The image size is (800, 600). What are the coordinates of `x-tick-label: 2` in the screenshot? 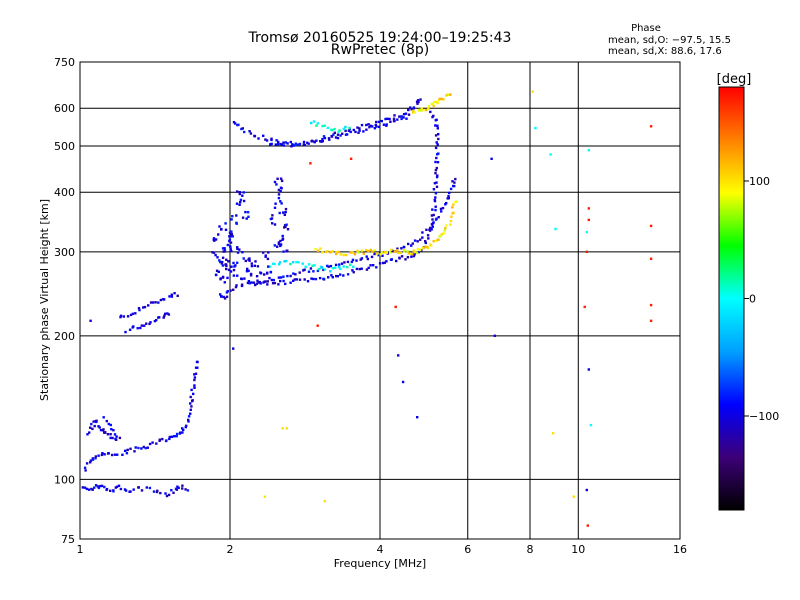 It's located at (230, 549).